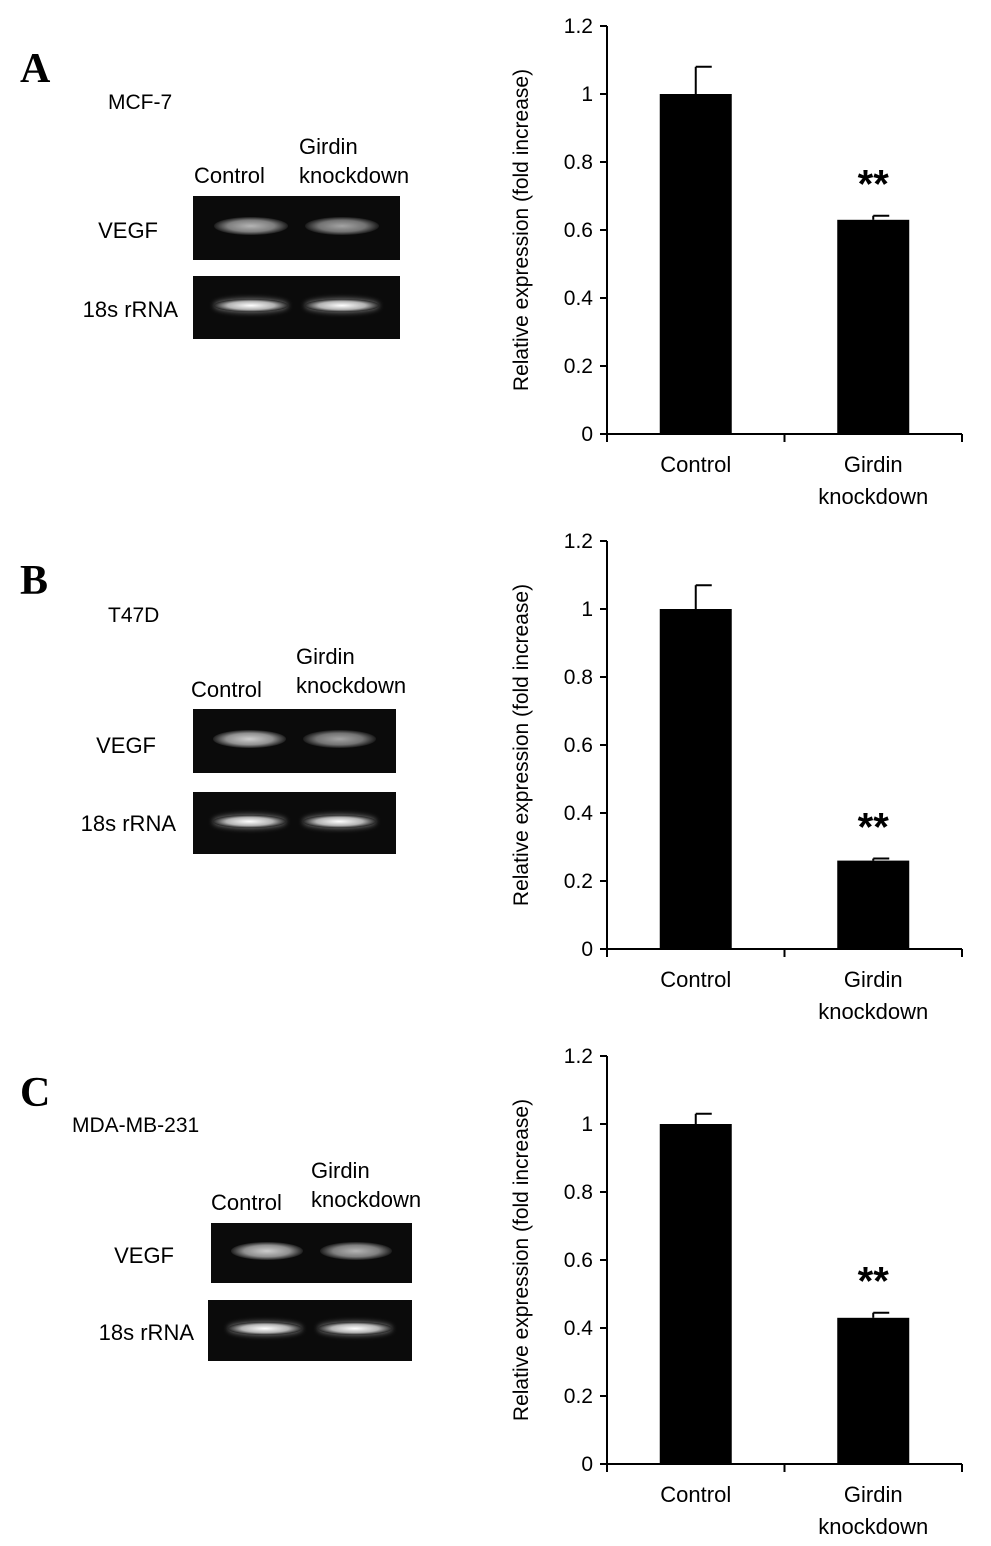  What do you see at coordinates (34, 581) in the screenshot?
I see `panel-letter: B` at bounding box center [34, 581].